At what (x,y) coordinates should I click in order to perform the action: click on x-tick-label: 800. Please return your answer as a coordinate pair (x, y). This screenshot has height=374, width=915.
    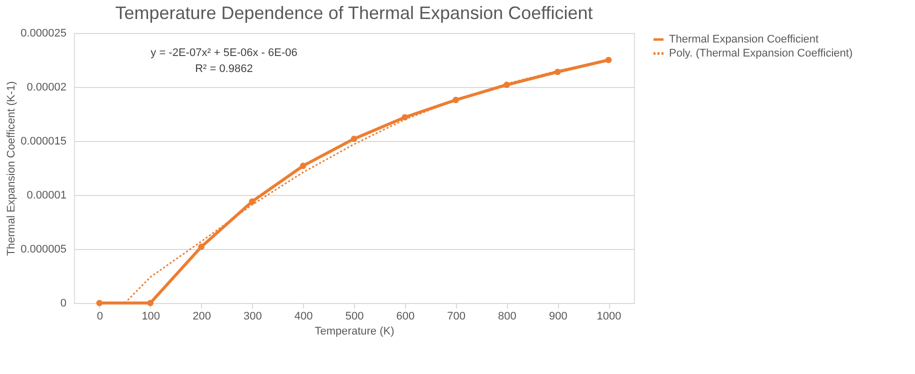
    Looking at the image, I should click on (507, 316).